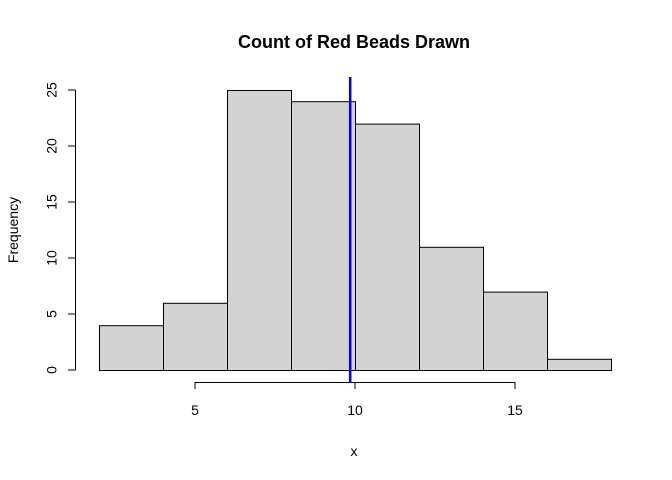 This screenshot has width=672, height=480. Describe the element at coordinates (515, 410) in the screenshot. I see `x-tick-label: 15` at that location.